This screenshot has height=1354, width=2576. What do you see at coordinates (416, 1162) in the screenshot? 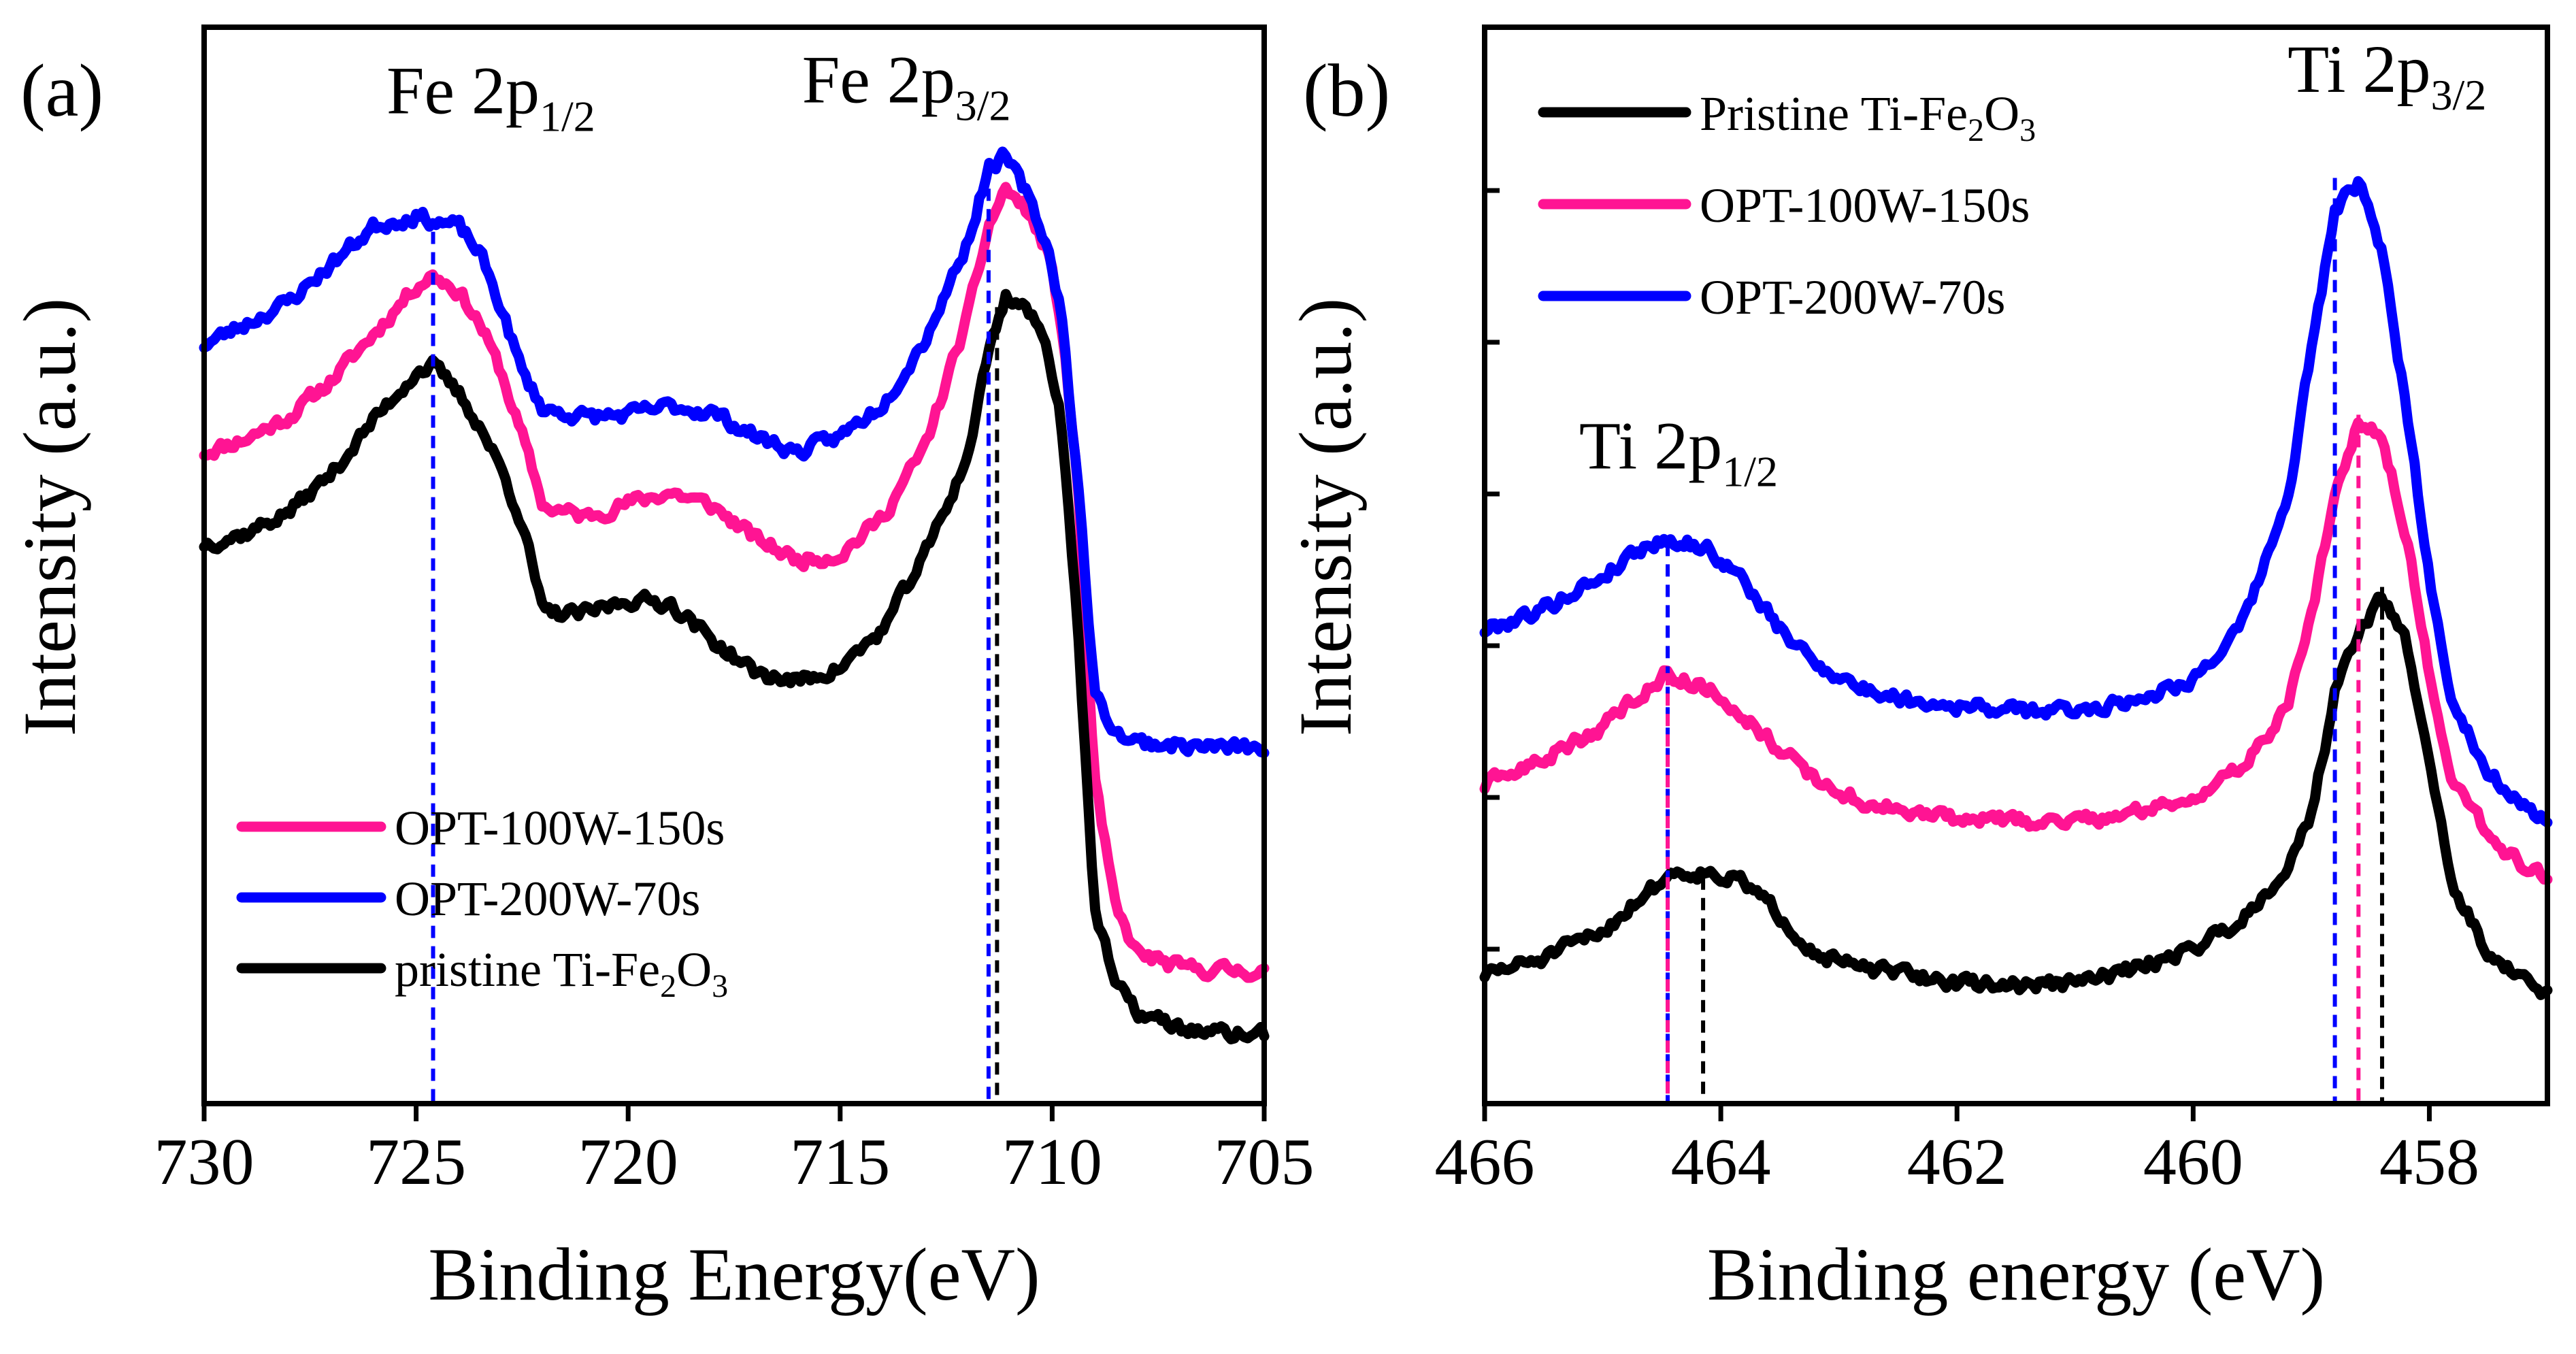
I see `x-tick-label: 725` at bounding box center [416, 1162].